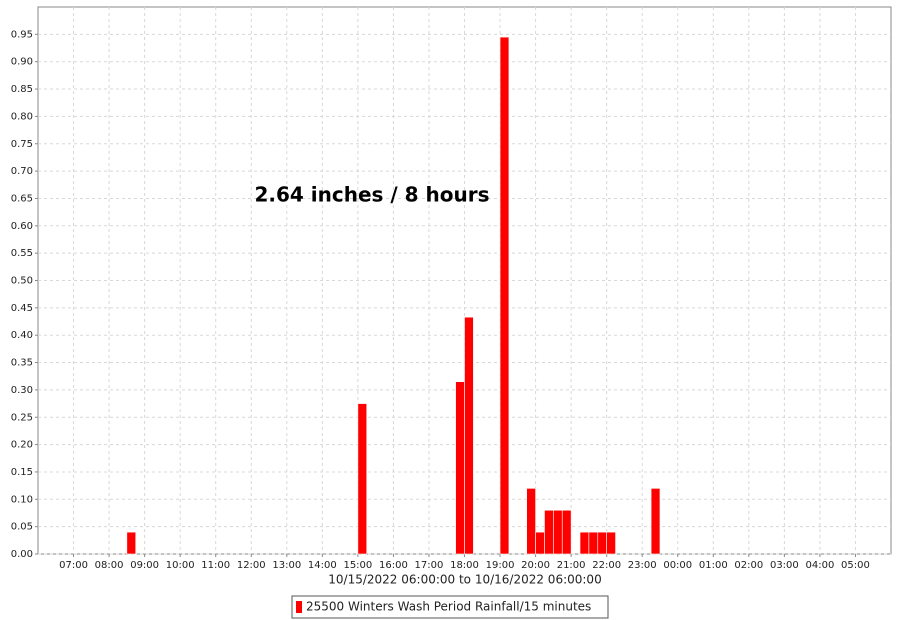 Image resolution: width=900 pixels, height=620 pixels. Describe the element at coordinates (535, 565) in the screenshot. I see `x-tick-label: 20:00` at that location.